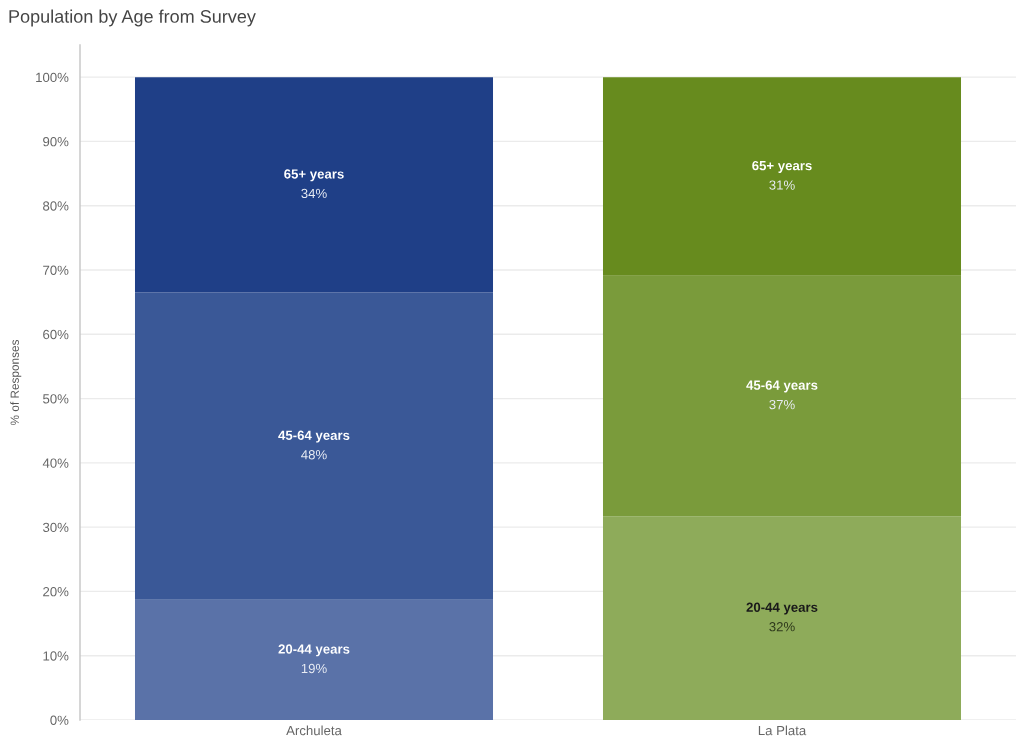 The width and height of the screenshot is (1016, 745). What do you see at coordinates (314, 730) in the screenshot?
I see `x-tick-label: Archuleta` at bounding box center [314, 730].